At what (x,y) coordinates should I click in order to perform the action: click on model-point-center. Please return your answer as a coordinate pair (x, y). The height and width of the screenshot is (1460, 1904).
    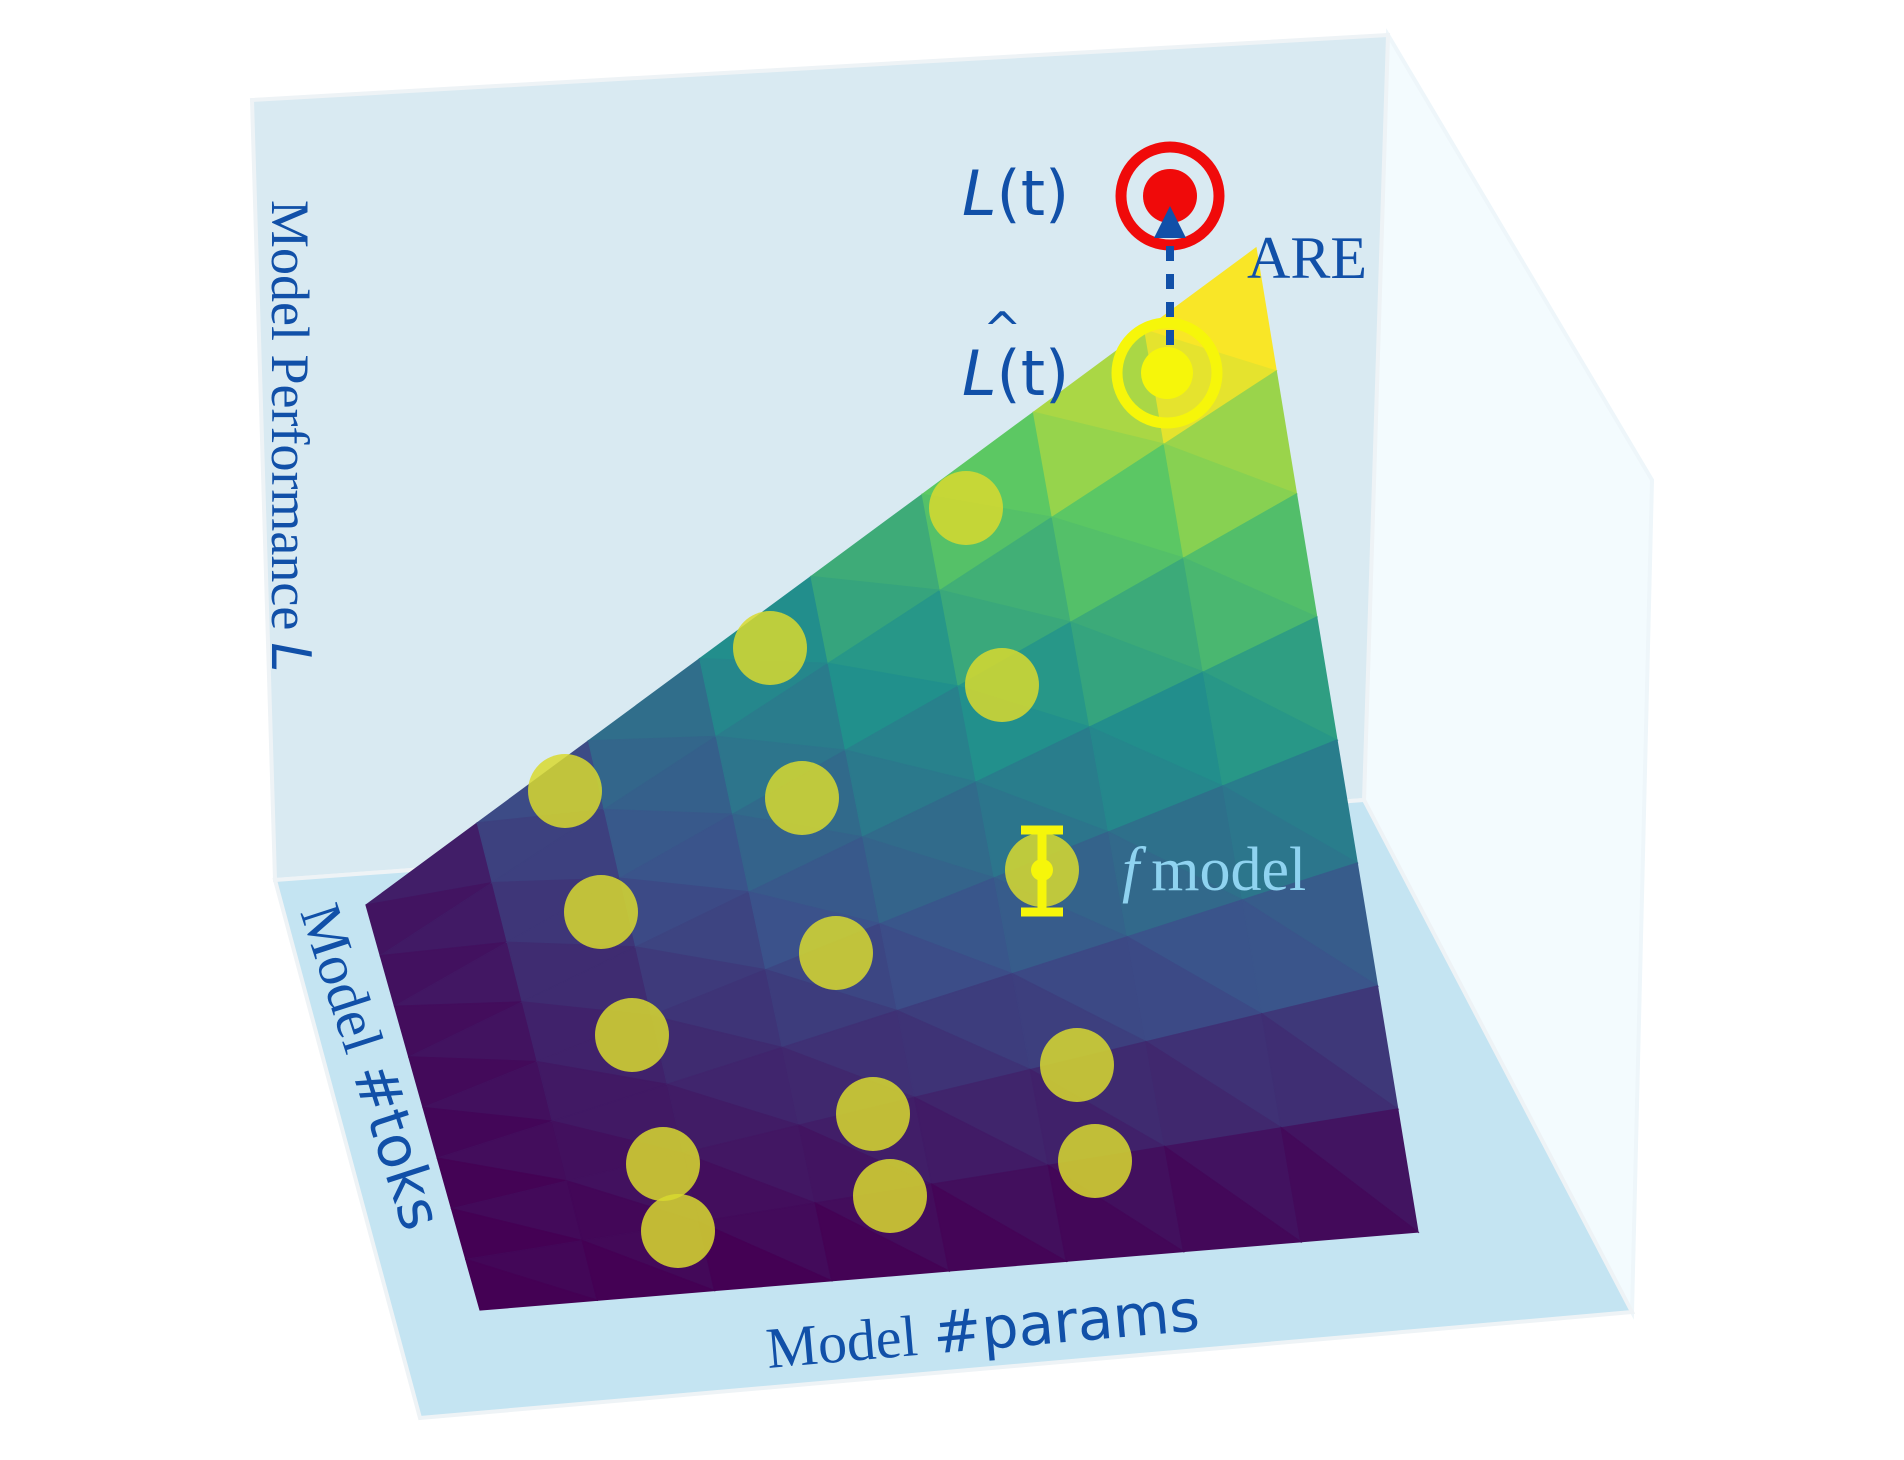
    Looking at the image, I should click on (1042, 870).